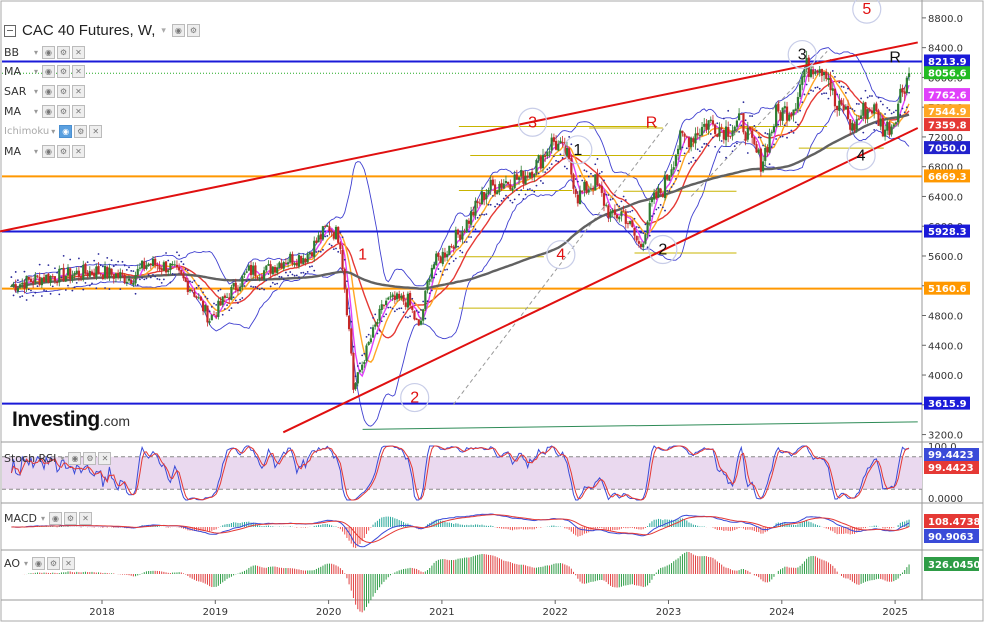  I want to click on indicator-row: SAR ▾ ◉ ⚙ ✕, so click(45, 92).